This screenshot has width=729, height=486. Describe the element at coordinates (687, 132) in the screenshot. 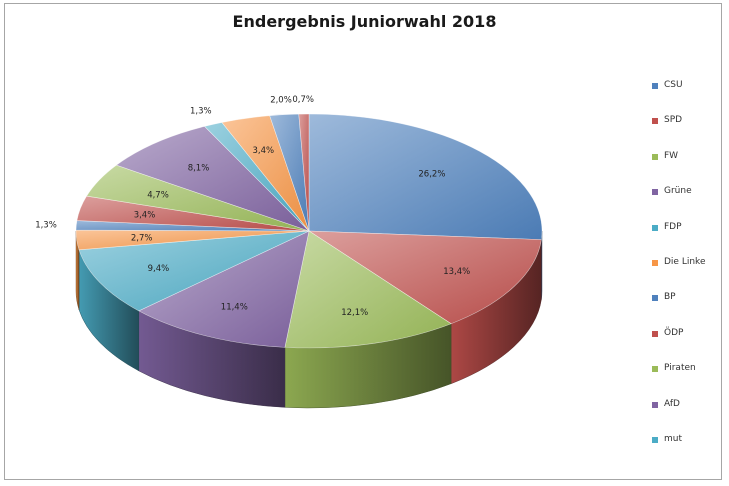

I see `legend-entry: SPD` at that location.